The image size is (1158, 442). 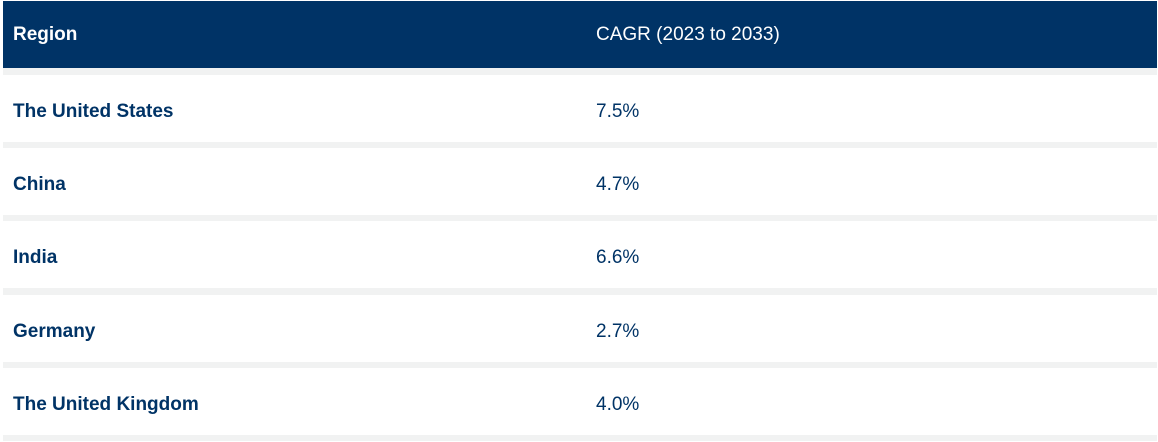 I want to click on row-cagr: 4.7%, so click(x=618, y=184).